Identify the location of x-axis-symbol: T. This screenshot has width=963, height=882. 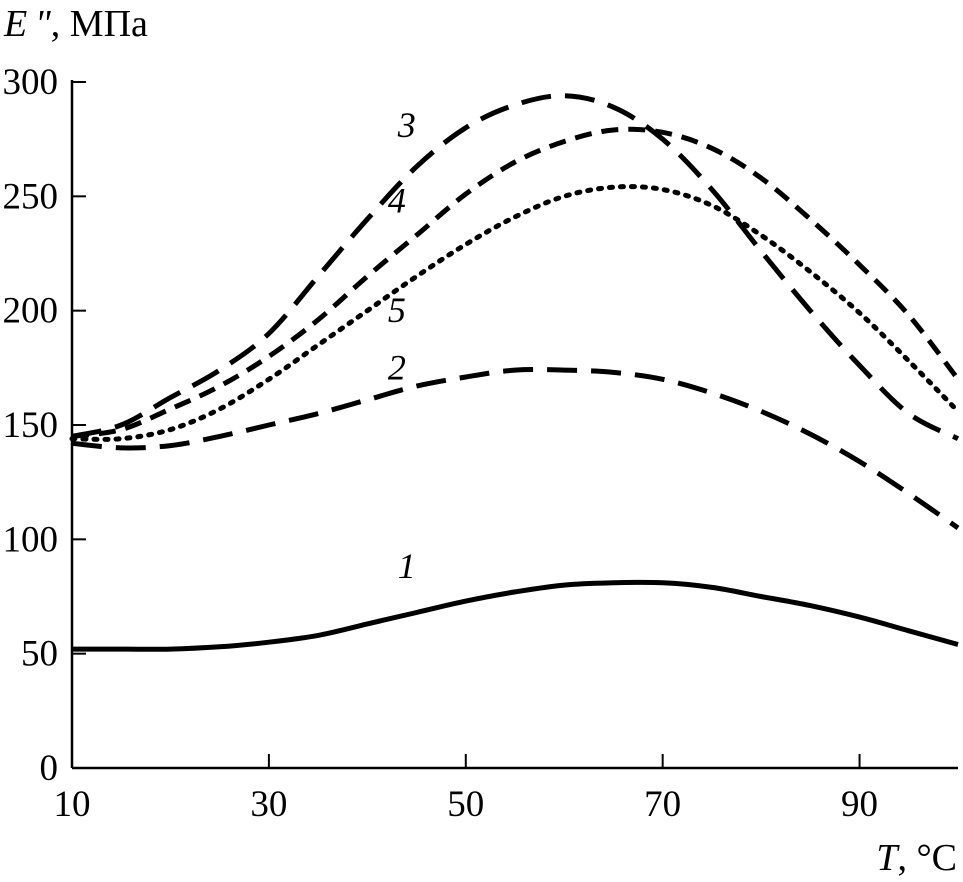
(888, 858).